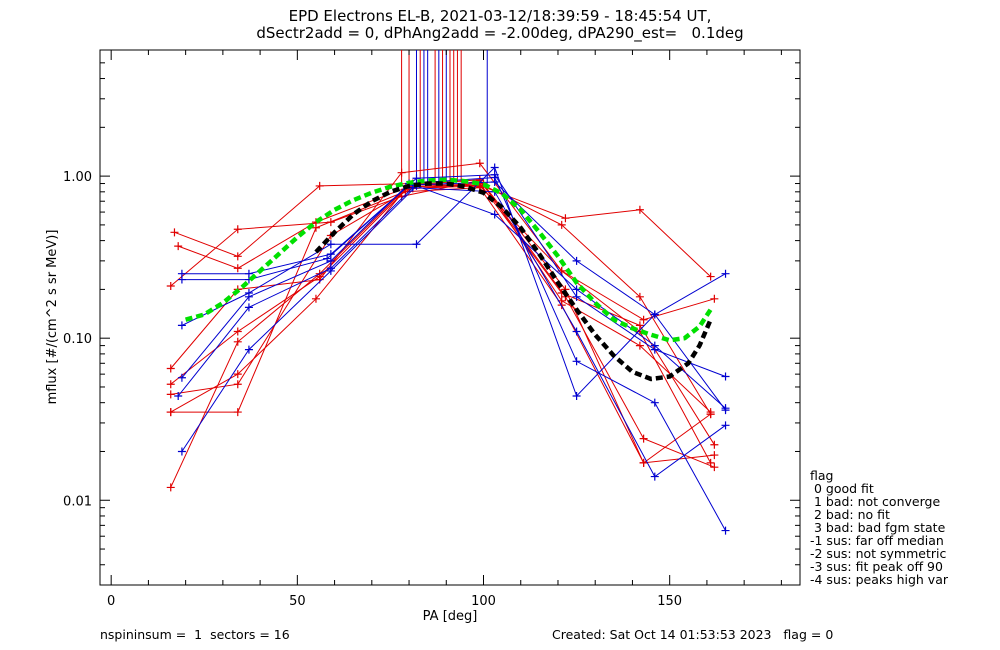 Image resolution: width=1000 pixels, height=650 pixels. Describe the element at coordinates (822, 475) in the screenshot. I see `legend-title: flag` at that location.